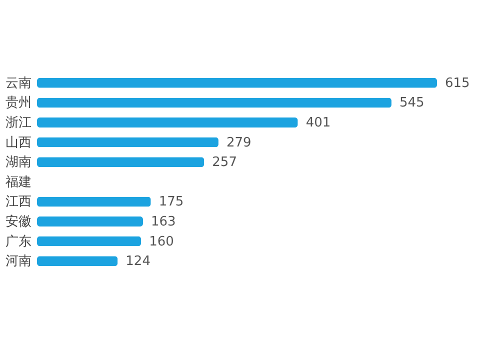 This screenshot has width=500, height=362. What do you see at coordinates (411, 103) in the screenshot?
I see `data-label: 545` at bounding box center [411, 103].